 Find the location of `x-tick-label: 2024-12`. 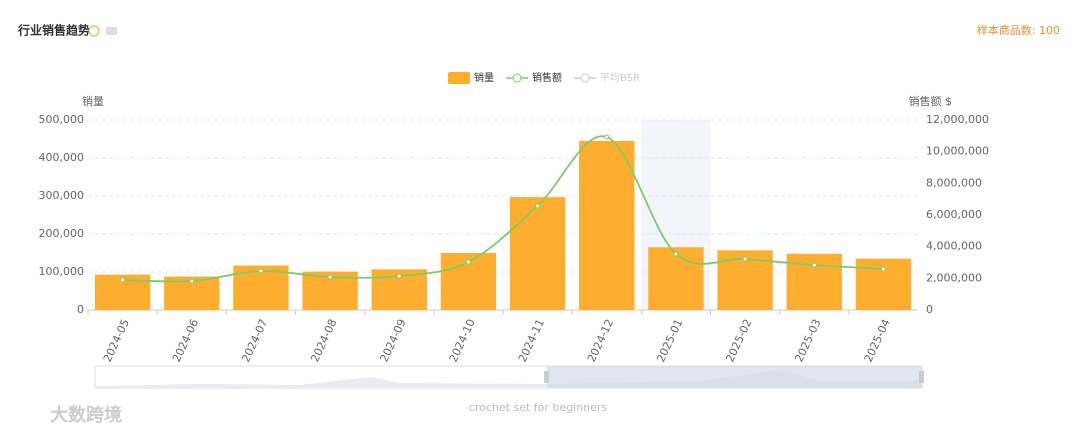

x-tick-label: 2024-12 is located at coordinates (600, 340).